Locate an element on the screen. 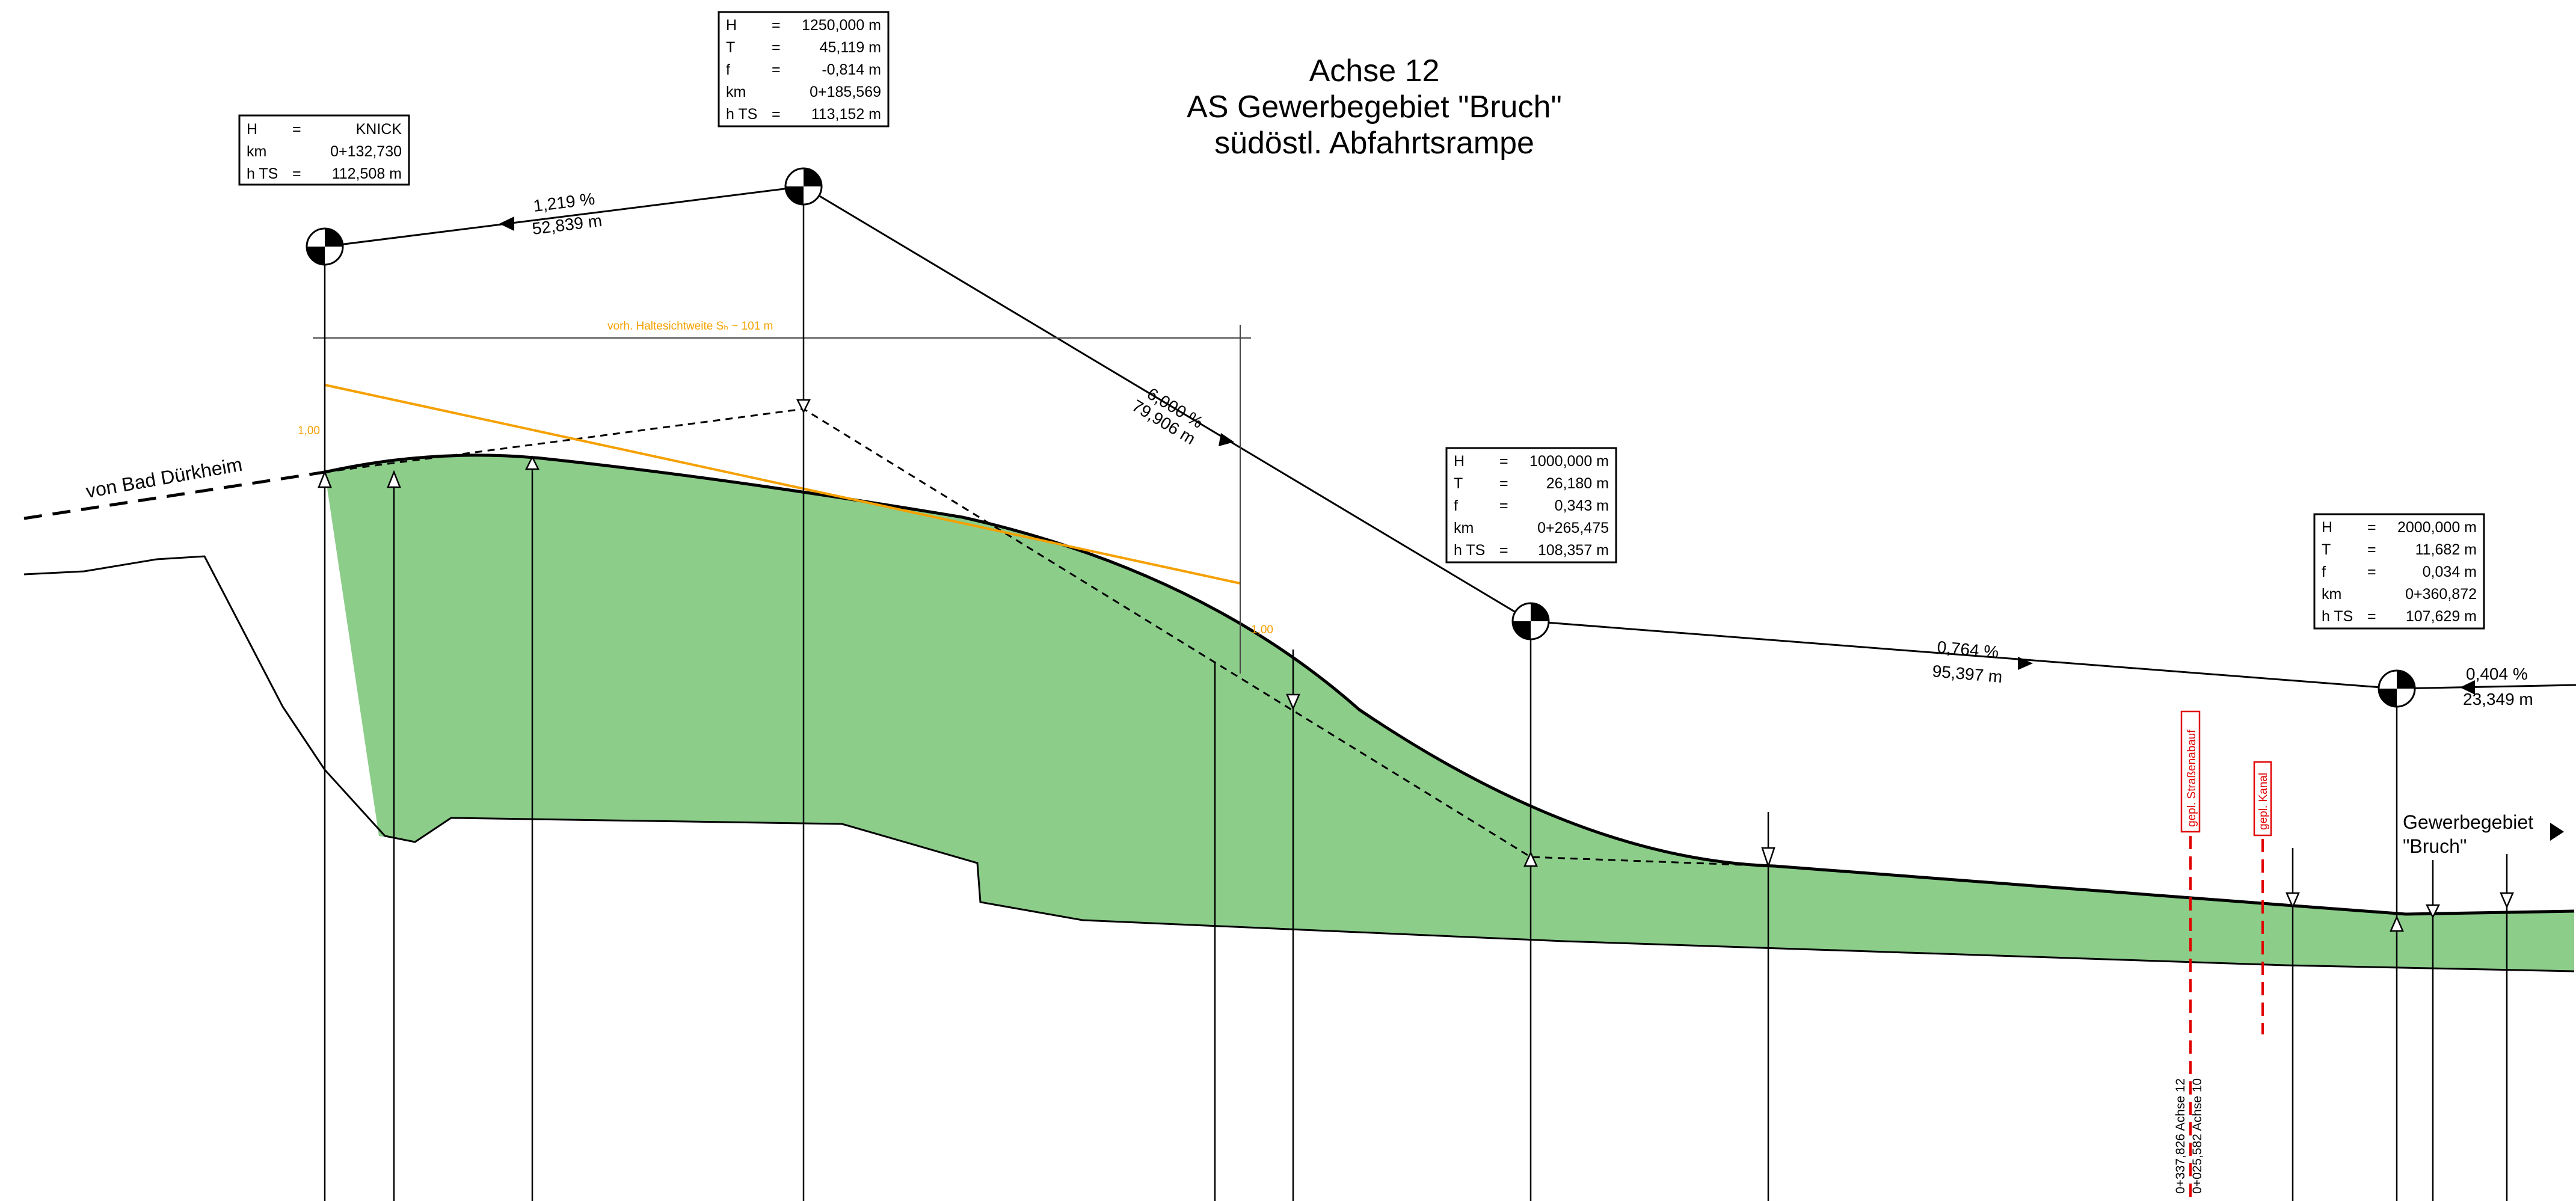  planned-canal-label: gepl. Kanal is located at coordinates (2263, 801).